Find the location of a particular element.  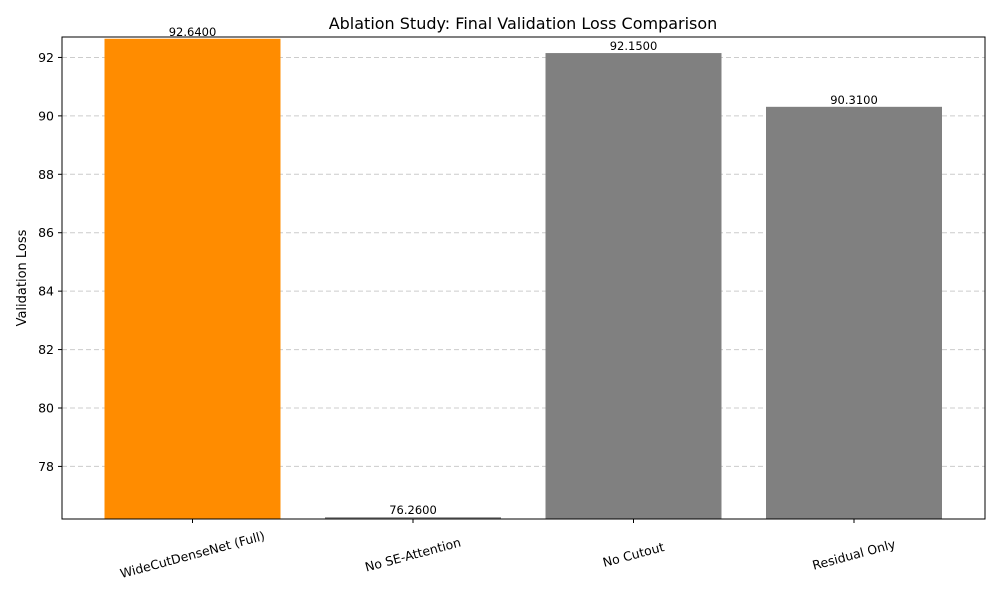

y-axis-ticks: 78 80 82 84 86 88 90 92 is located at coordinates (50, 262).